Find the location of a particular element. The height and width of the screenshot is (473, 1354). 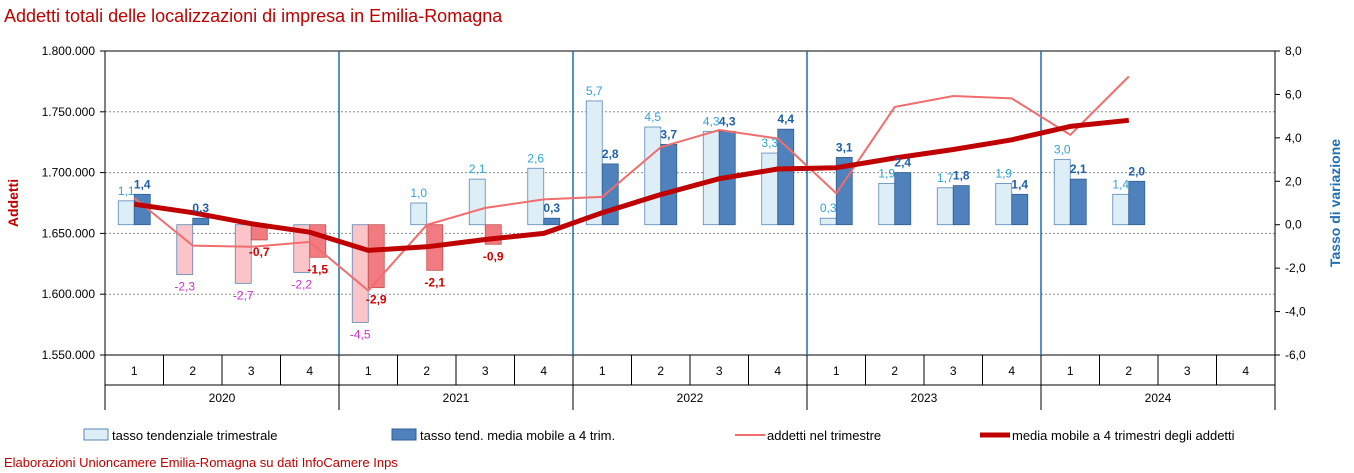

data-label-media-mobile: 2,4 is located at coordinates (902, 163).